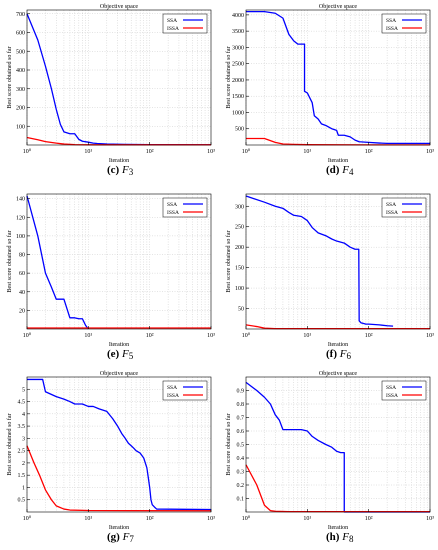 This screenshot has height=550, width=438. I want to click on y-tick-label: 300, so click(239, 207).